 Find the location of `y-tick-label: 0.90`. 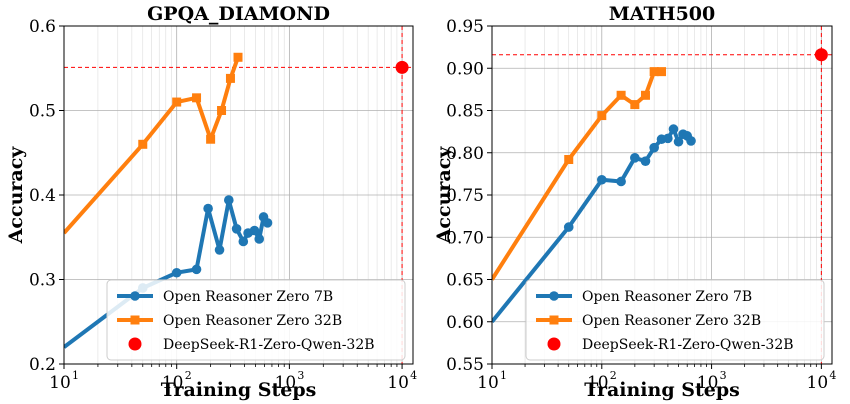

y-tick-label: 0.90 is located at coordinates (465, 69).